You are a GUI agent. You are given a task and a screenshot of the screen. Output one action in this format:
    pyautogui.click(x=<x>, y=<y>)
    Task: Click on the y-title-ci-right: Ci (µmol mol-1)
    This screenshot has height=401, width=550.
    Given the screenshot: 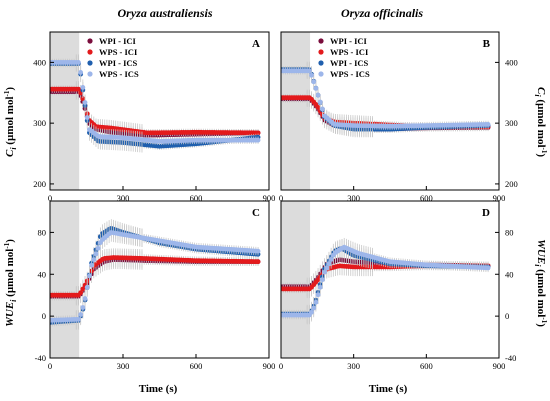 What is the action you would take?
    pyautogui.click(x=540, y=122)
    